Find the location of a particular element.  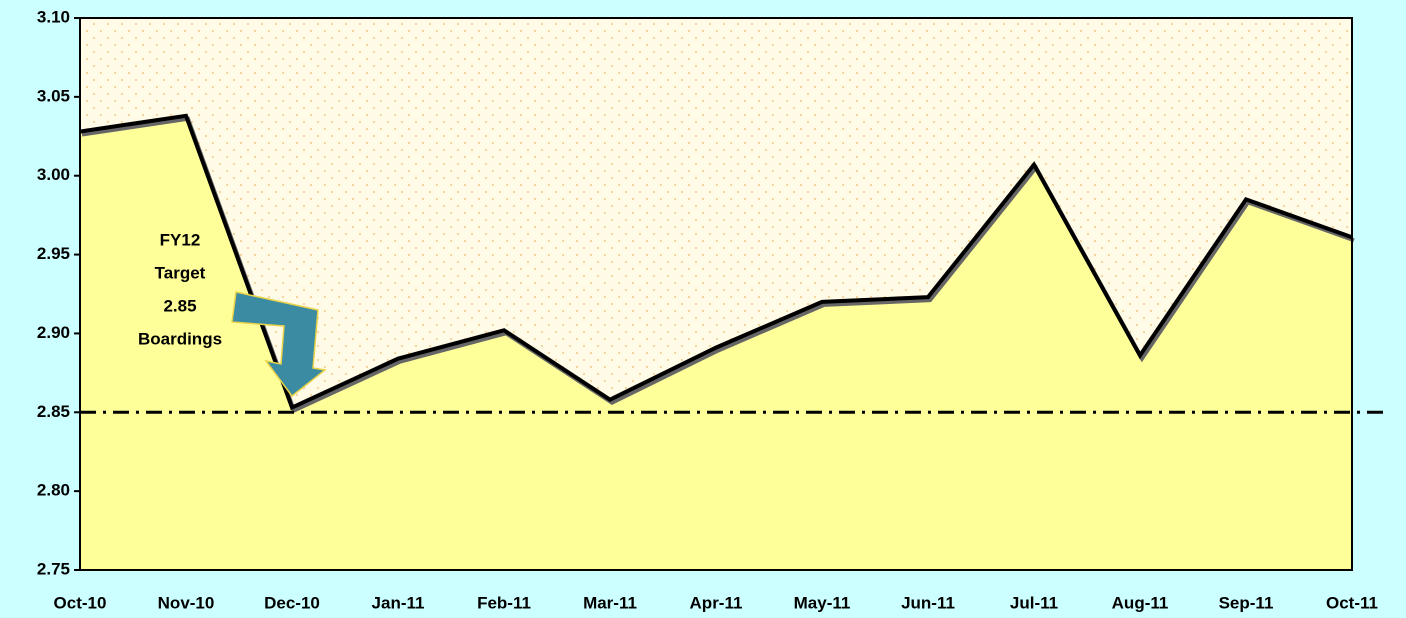

x-tick-label: Oct-11 is located at coordinates (1352, 602).